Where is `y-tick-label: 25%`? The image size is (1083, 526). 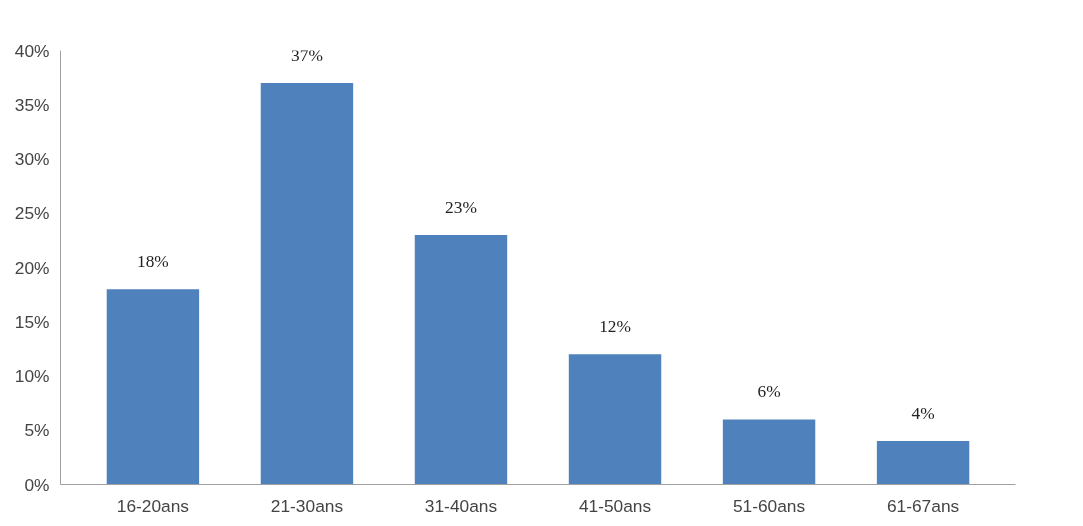
y-tick-label: 25% is located at coordinates (32, 213).